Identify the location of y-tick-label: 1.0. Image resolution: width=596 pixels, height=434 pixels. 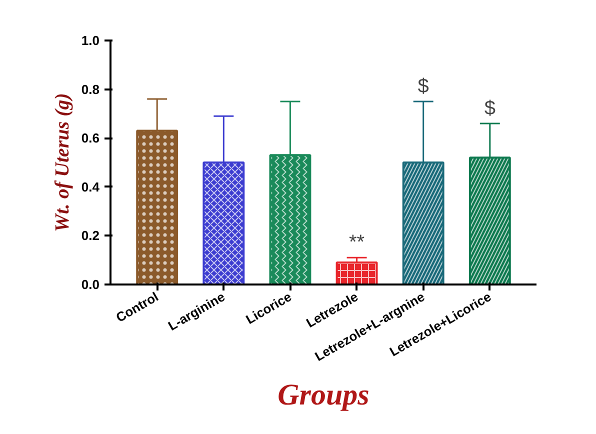
(90, 40).